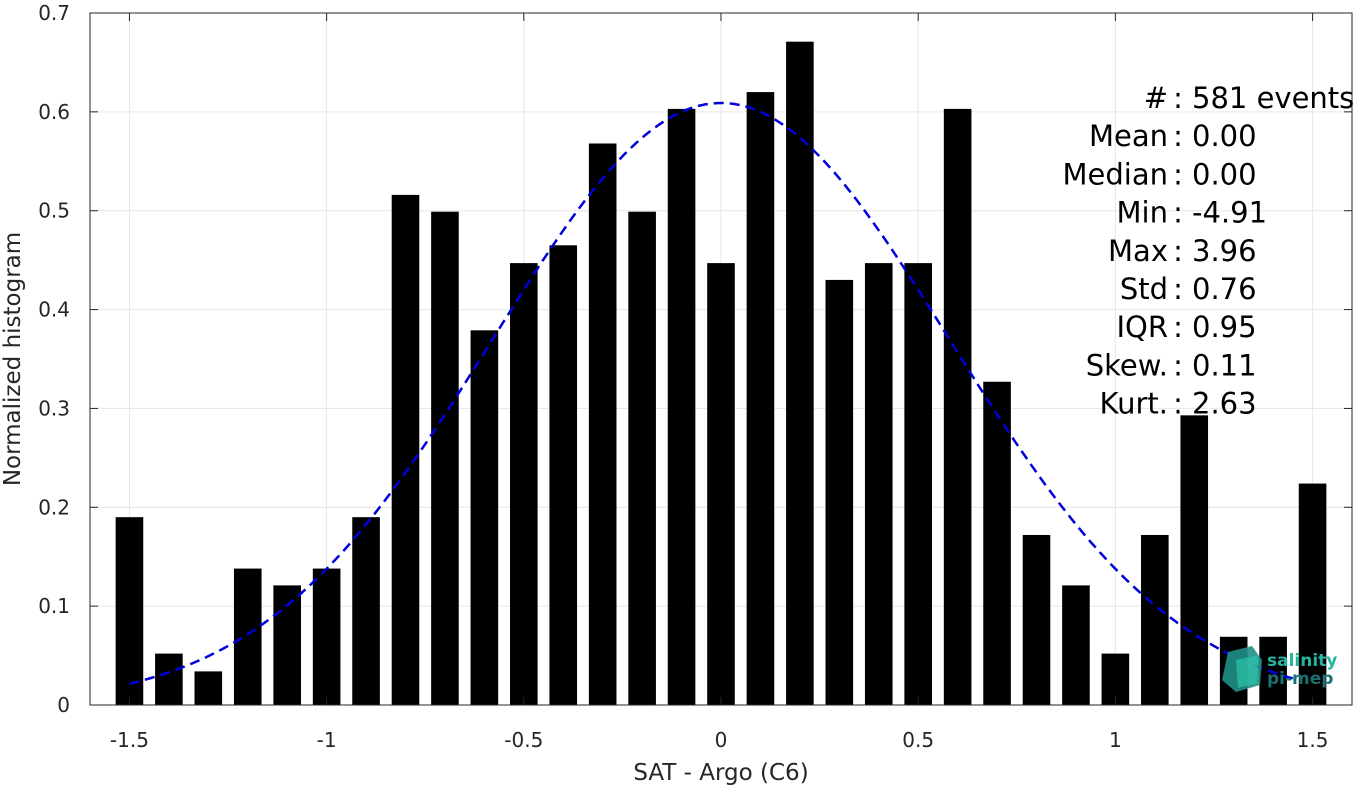 This screenshot has width=1367, height=787. Describe the element at coordinates (1138, 251) in the screenshot. I see `stat-label: Max` at that location.